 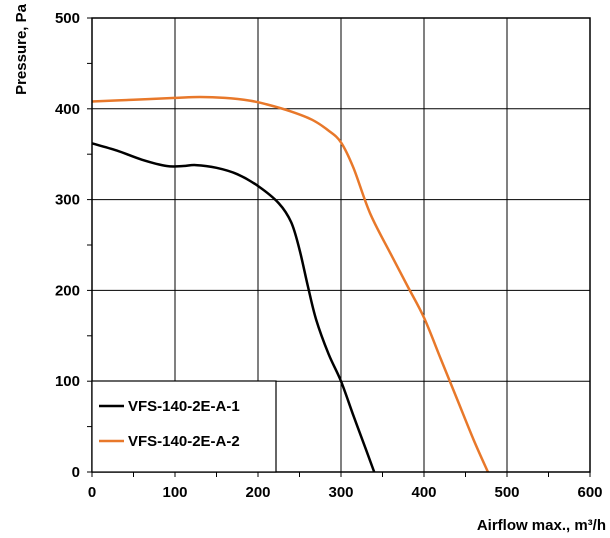 I want to click on x-tick-label: 200, so click(x=257, y=492).